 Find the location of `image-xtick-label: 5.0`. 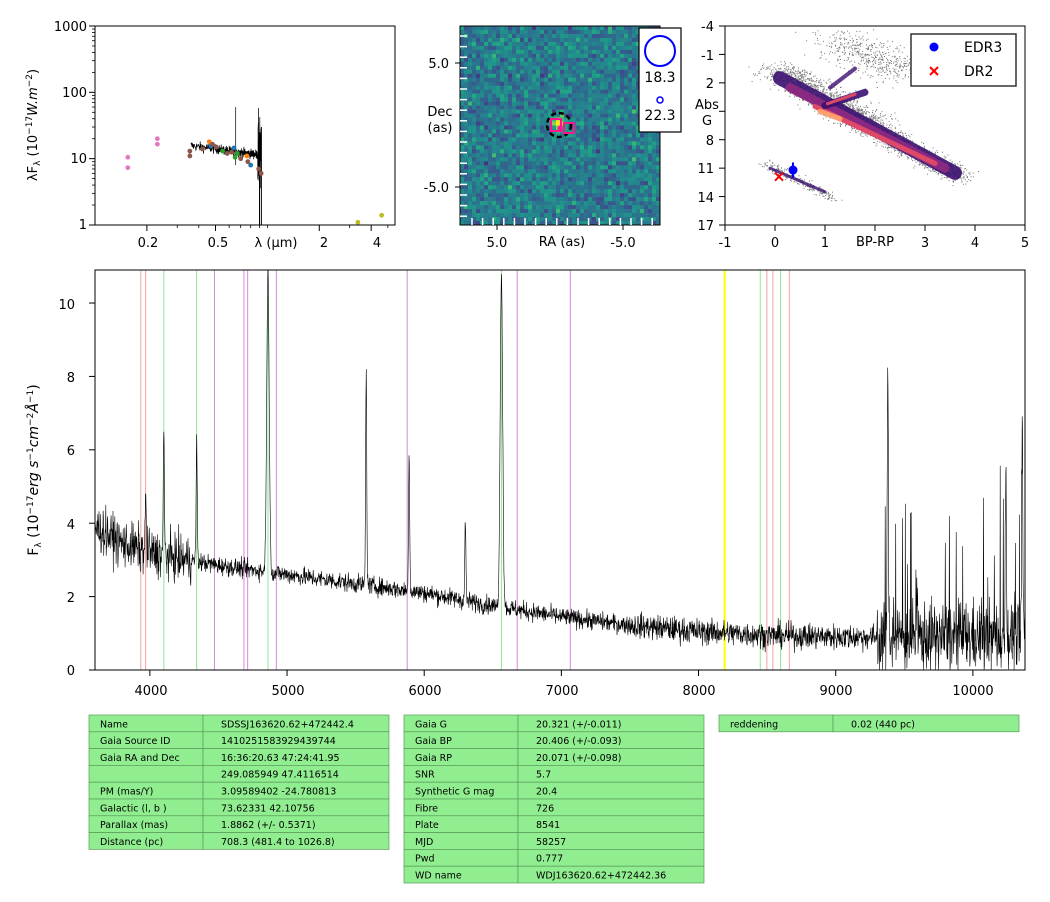

image-xtick-label: 5.0 is located at coordinates (497, 243).